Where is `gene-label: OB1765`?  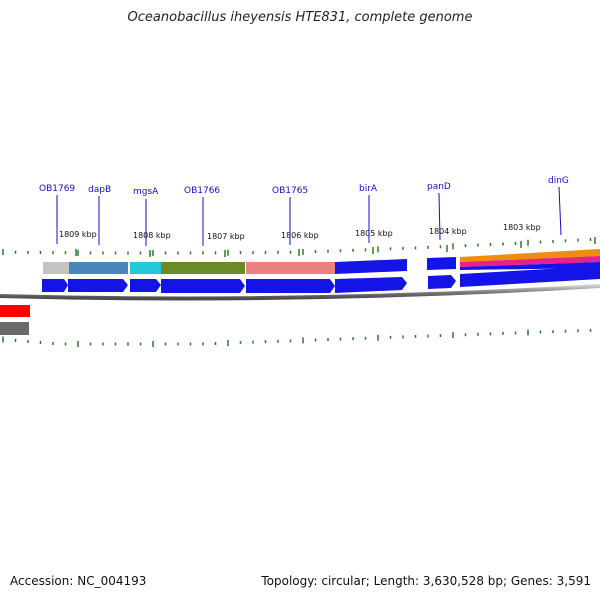
gene-label: OB1765 is located at coordinates (290, 191).